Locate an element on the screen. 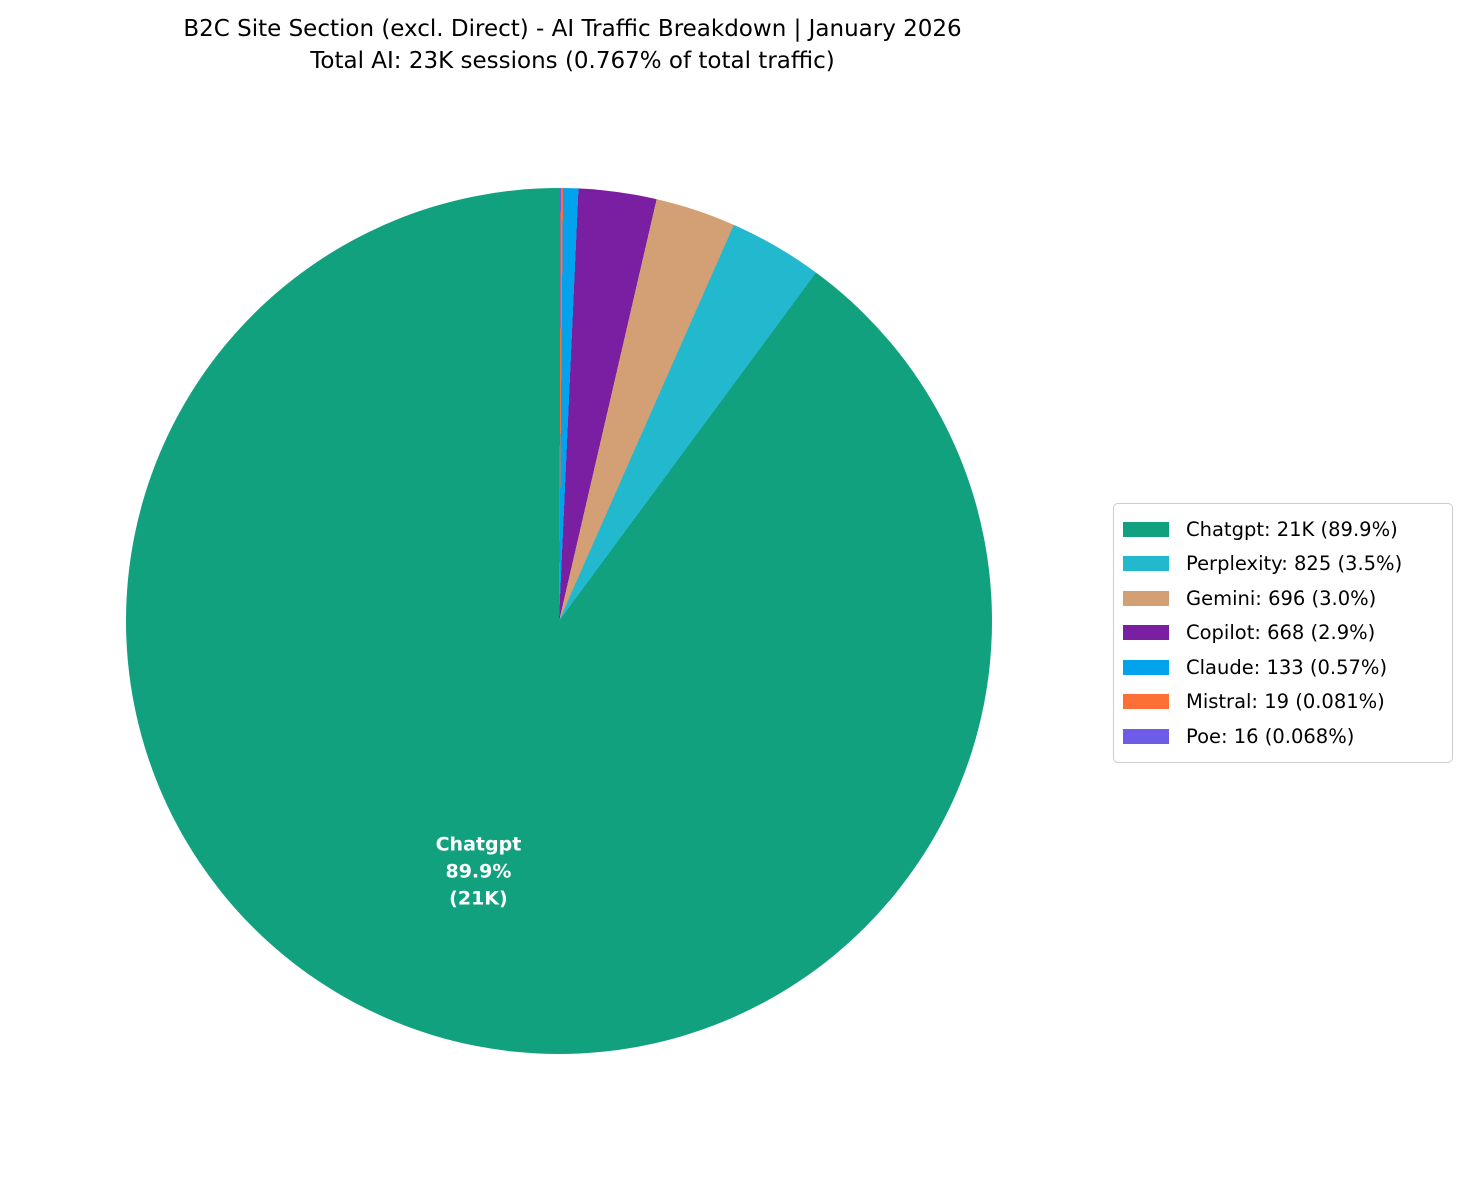  legend-item: Mistral: 19 (0.081%) is located at coordinates (1282, 702).